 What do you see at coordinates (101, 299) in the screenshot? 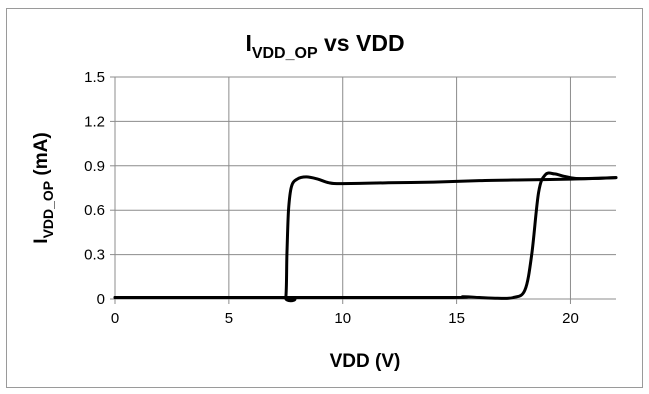
I see `y-tick-label: 0` at bounding box center [101, 299].